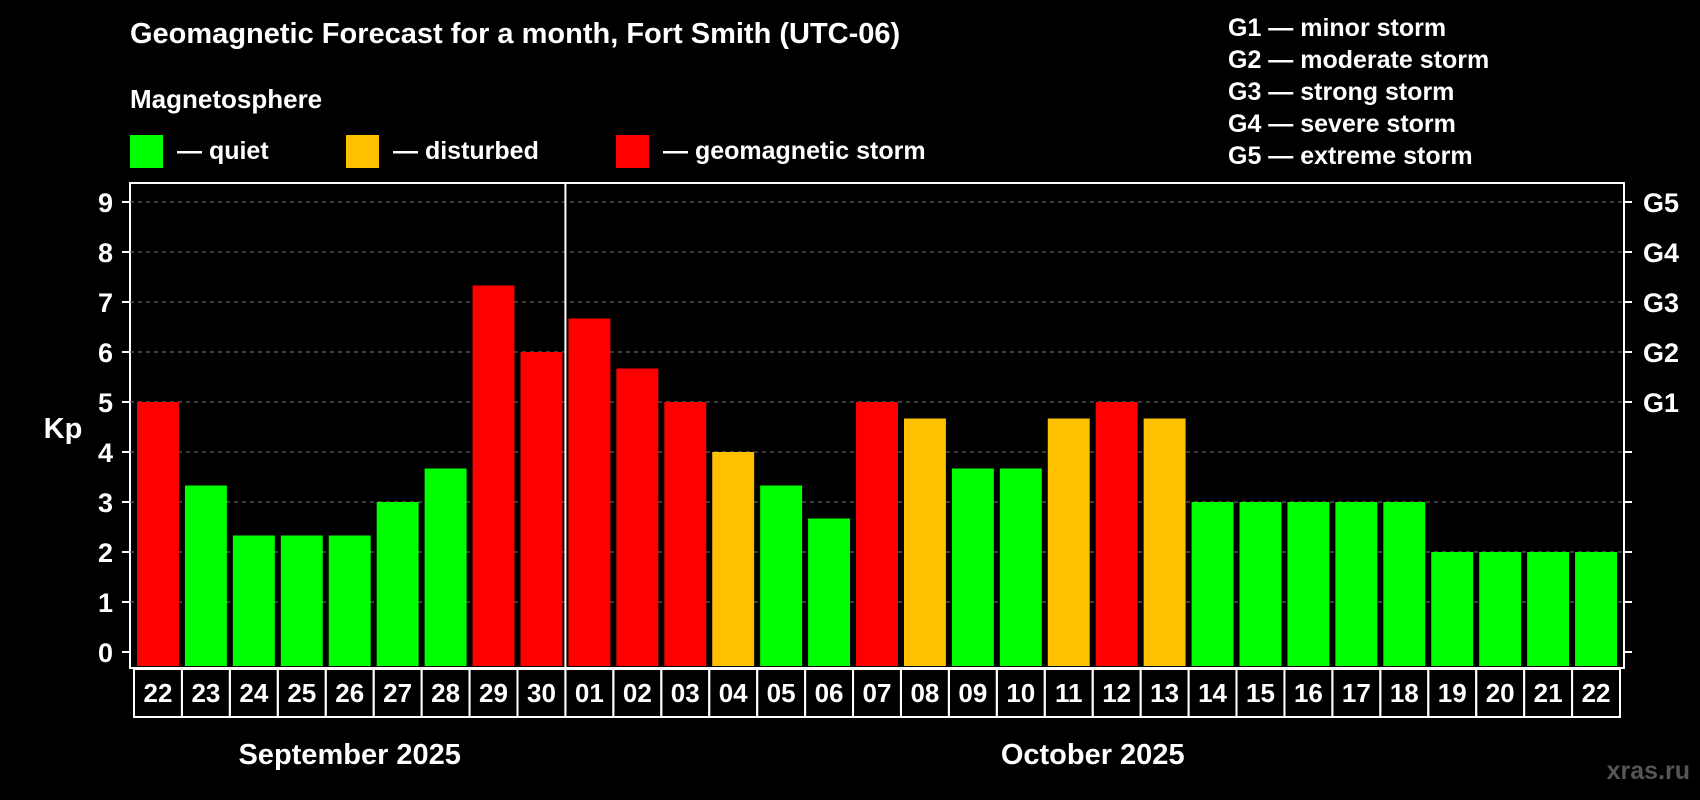 The height and width of the screenshot is (800, 1700). Describe the element at coordinates (301, 693) in the screenshot. I see `x-tick-label: 25` at that location.